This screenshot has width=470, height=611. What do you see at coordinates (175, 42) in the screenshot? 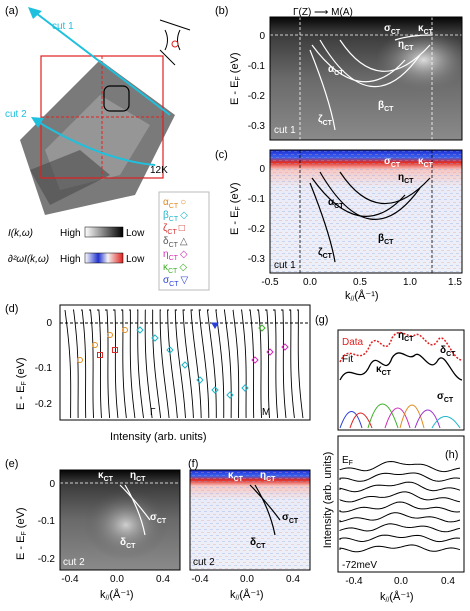
I see `fermi-pocket-sketch-icon` at bounding box center [175, 42].